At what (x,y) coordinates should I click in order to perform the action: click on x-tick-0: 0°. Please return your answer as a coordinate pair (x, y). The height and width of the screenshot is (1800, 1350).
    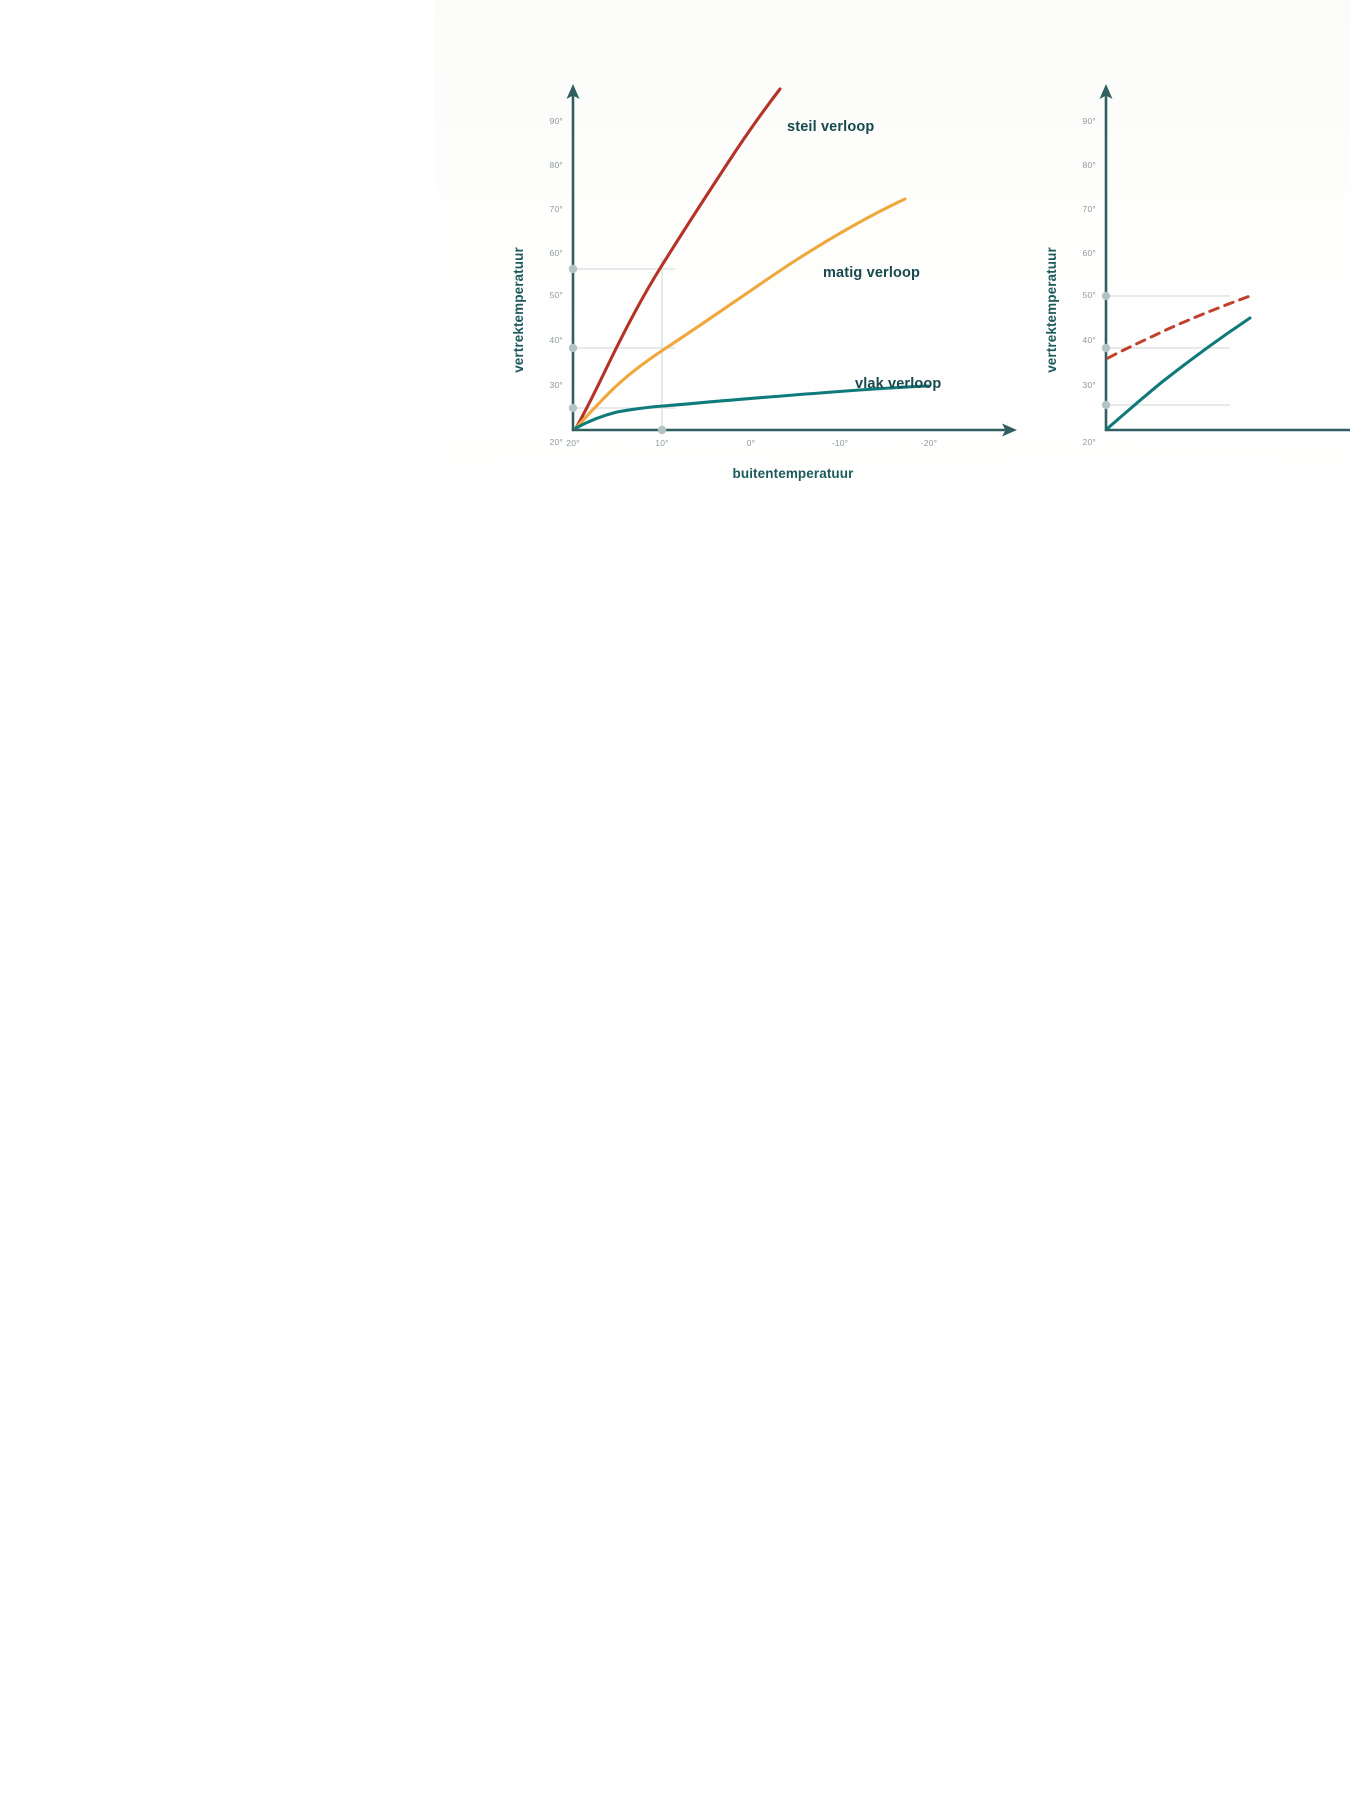
    Looking at the image, I should click on (751, 443).